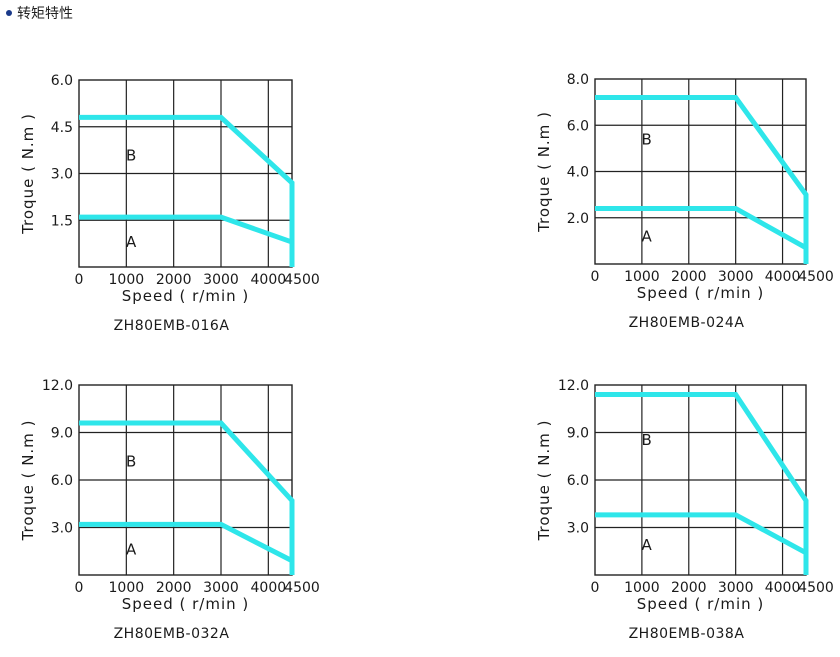  I want to click on bullet-icon, so click(9, 13).